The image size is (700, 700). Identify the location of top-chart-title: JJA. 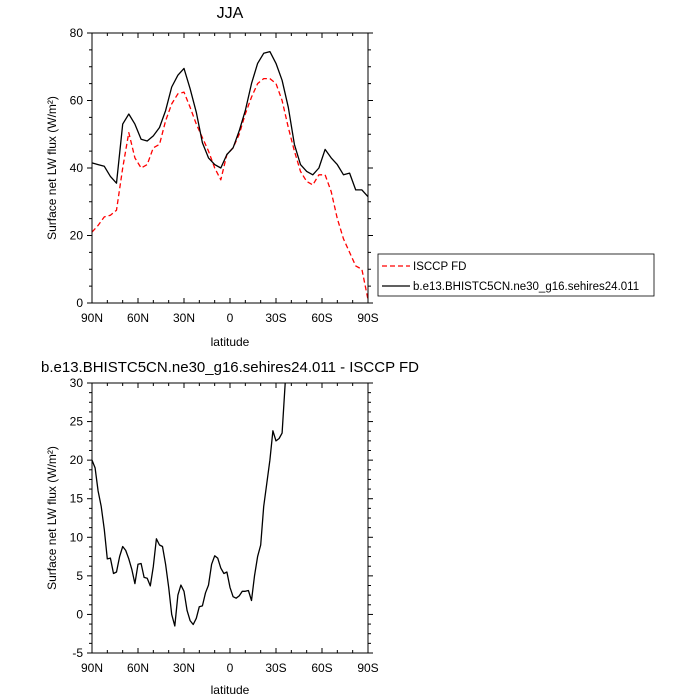
(230, 13).